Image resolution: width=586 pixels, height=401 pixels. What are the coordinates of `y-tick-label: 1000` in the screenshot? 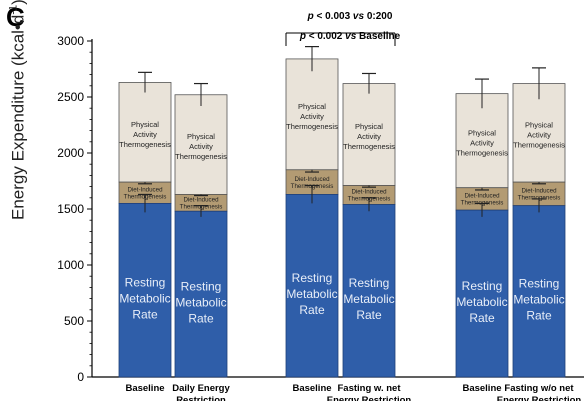 It's located at (70, 265).